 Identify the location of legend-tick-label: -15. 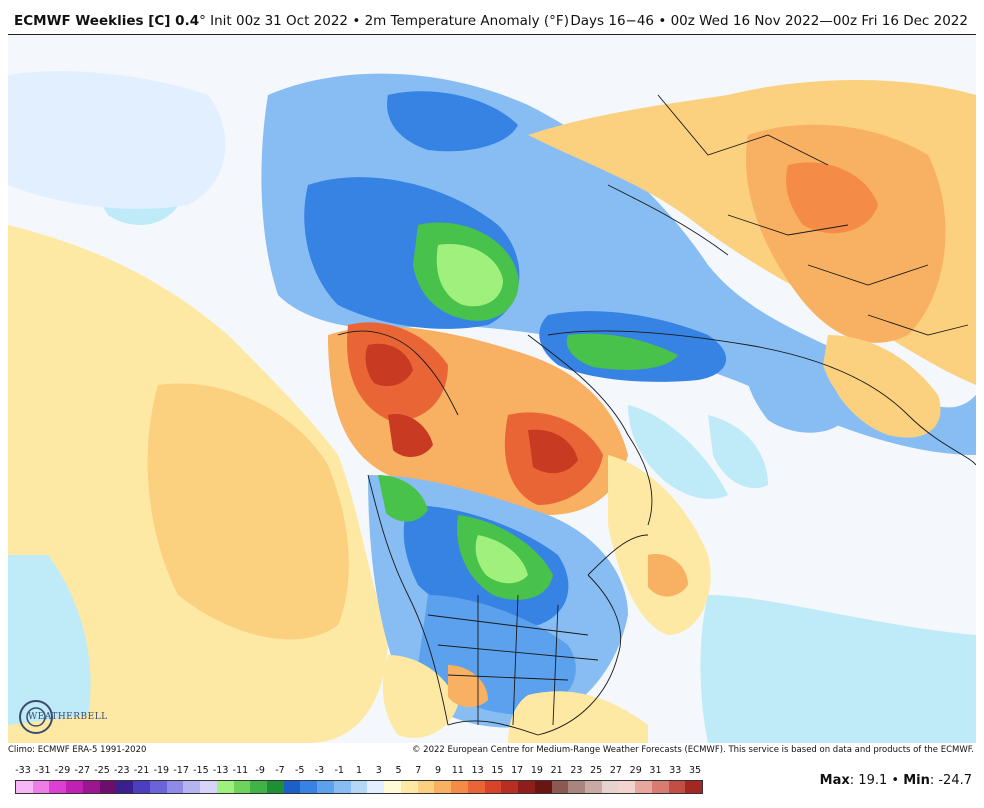
(201, 770).